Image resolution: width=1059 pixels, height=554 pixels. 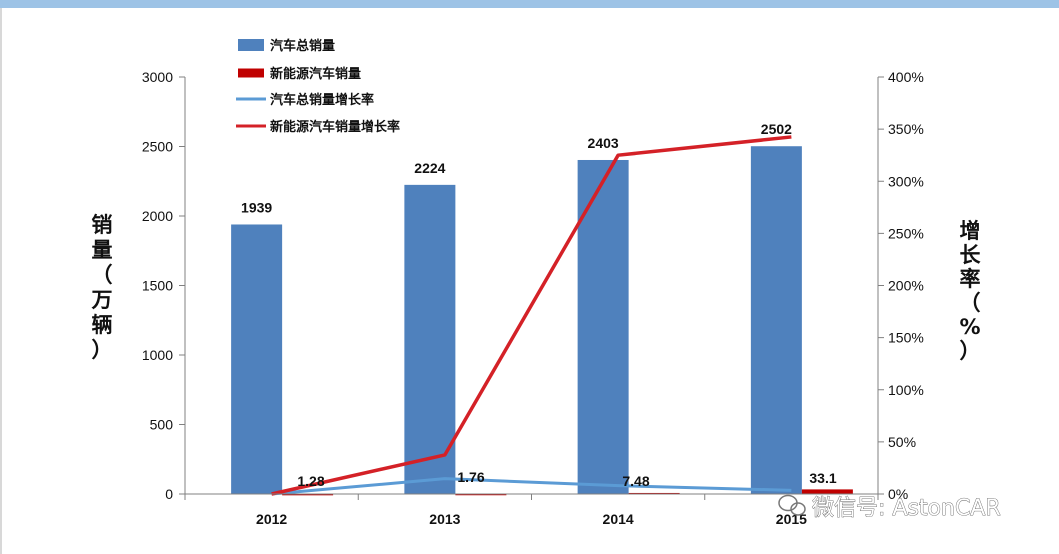 What do you see at coordinates (798, 509) in the screenshot?
I see `wechat-bubble-small` at bounding box center [798, 509].